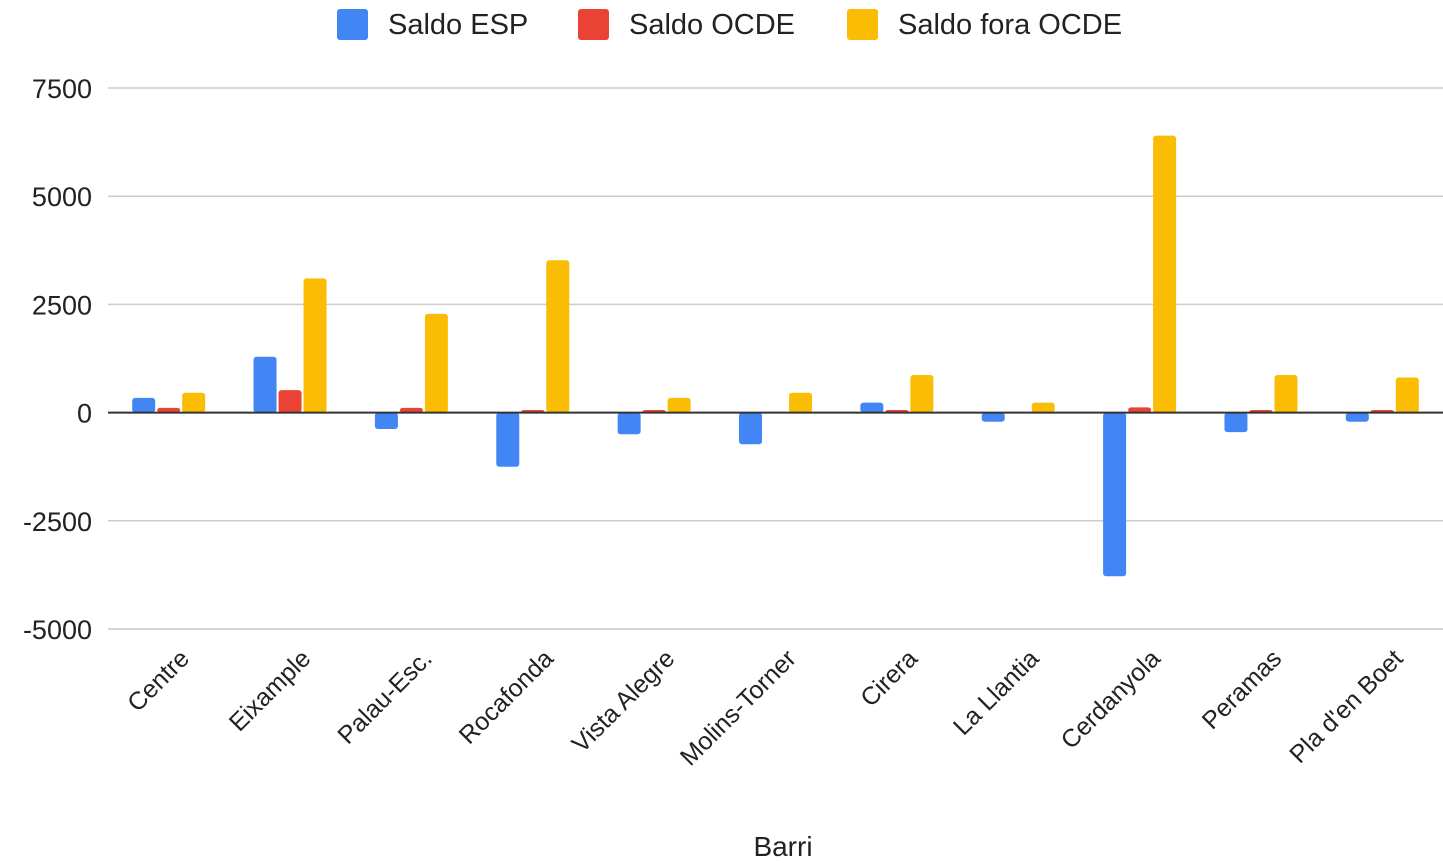 Image resolution: width=1443 pixels, height=868 pixels. Describe the element at coordinates (436, 363) in the screenshot. I see `bar-saldo-fora-ocde-palau-esc-` at that location.